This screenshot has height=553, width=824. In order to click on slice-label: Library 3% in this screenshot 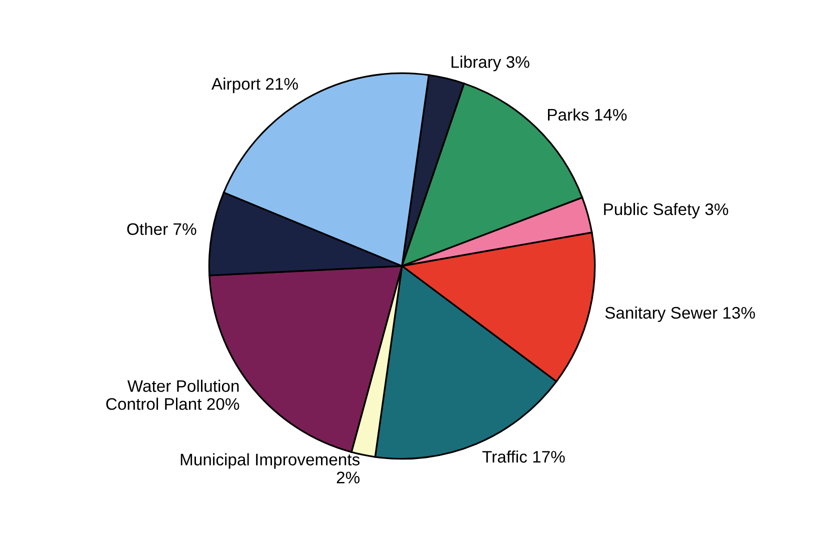, I will do `click(491, 64)`.